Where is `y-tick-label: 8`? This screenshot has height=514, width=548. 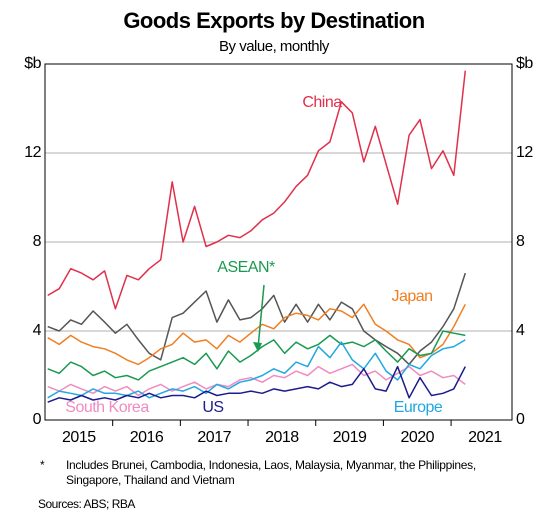
y-tick-label: 8 is located at coordinates (37, 241).